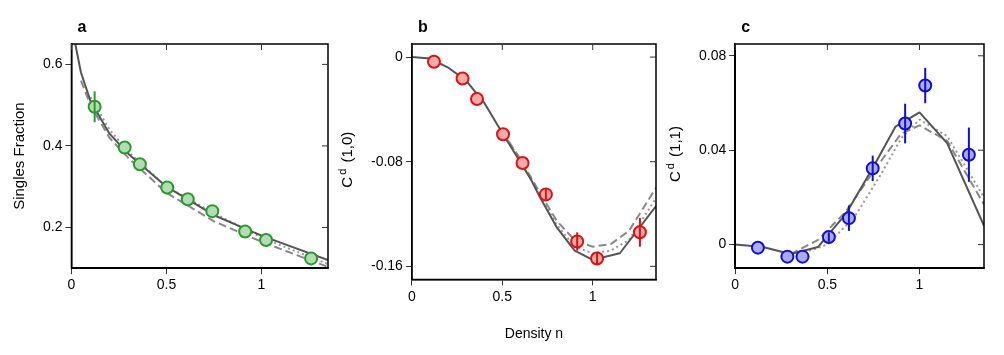 This screenshot has height=355, width=1004. I want to click on x-axis-title: Density n, so click(534, 333).